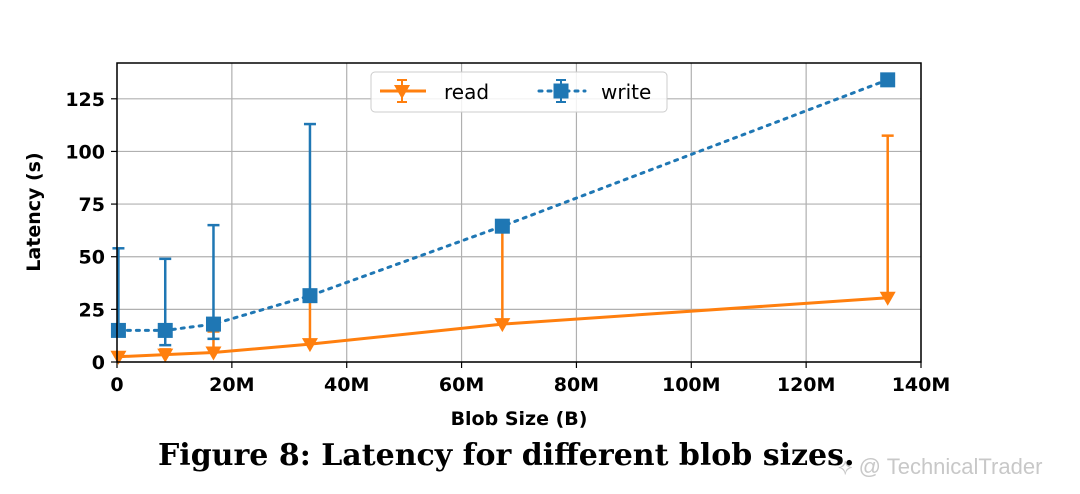 This screenshot has height=494, width=1080. Describe the element at coordinates (346, 385) in the screenshot. I see `x-tick-label: 40M` at that location.